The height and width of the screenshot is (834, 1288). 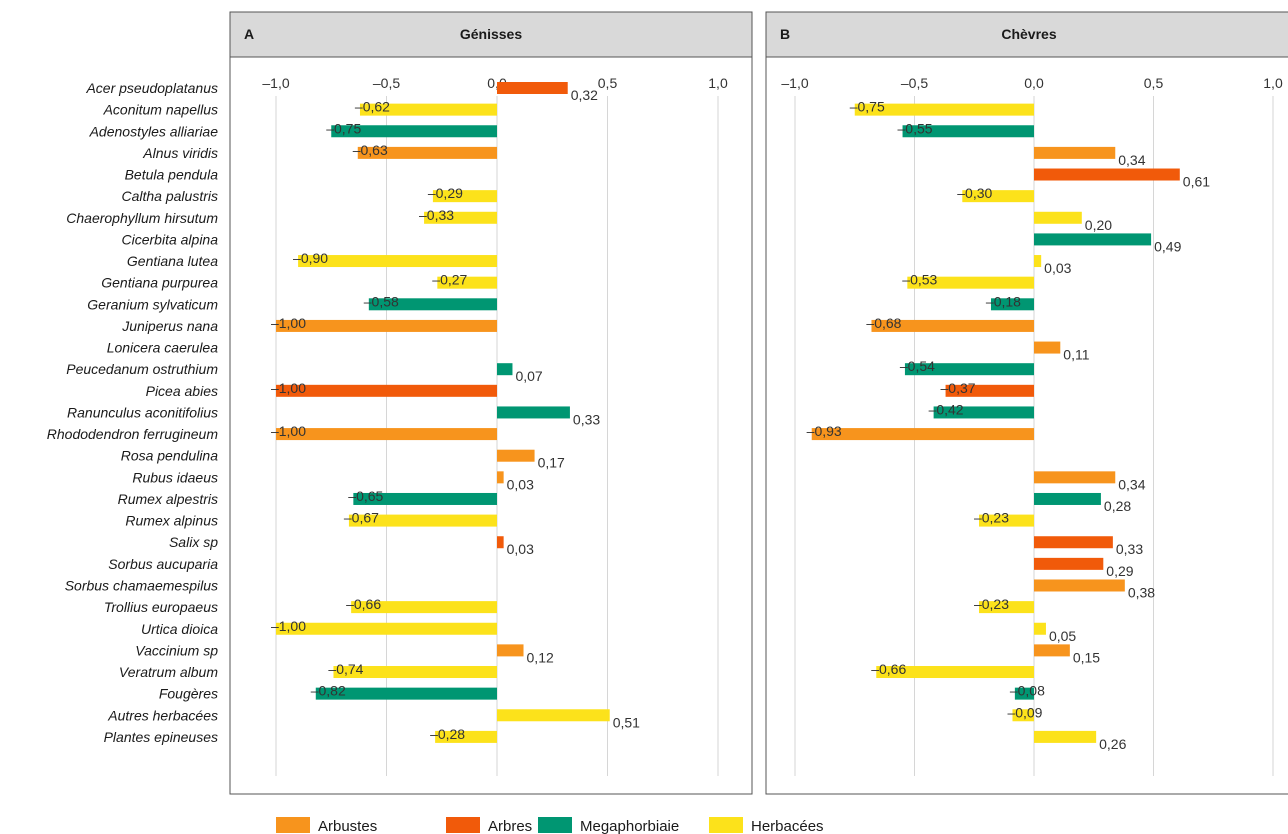 I want to click on data-label: –0,58, so click(x=381, y=301).